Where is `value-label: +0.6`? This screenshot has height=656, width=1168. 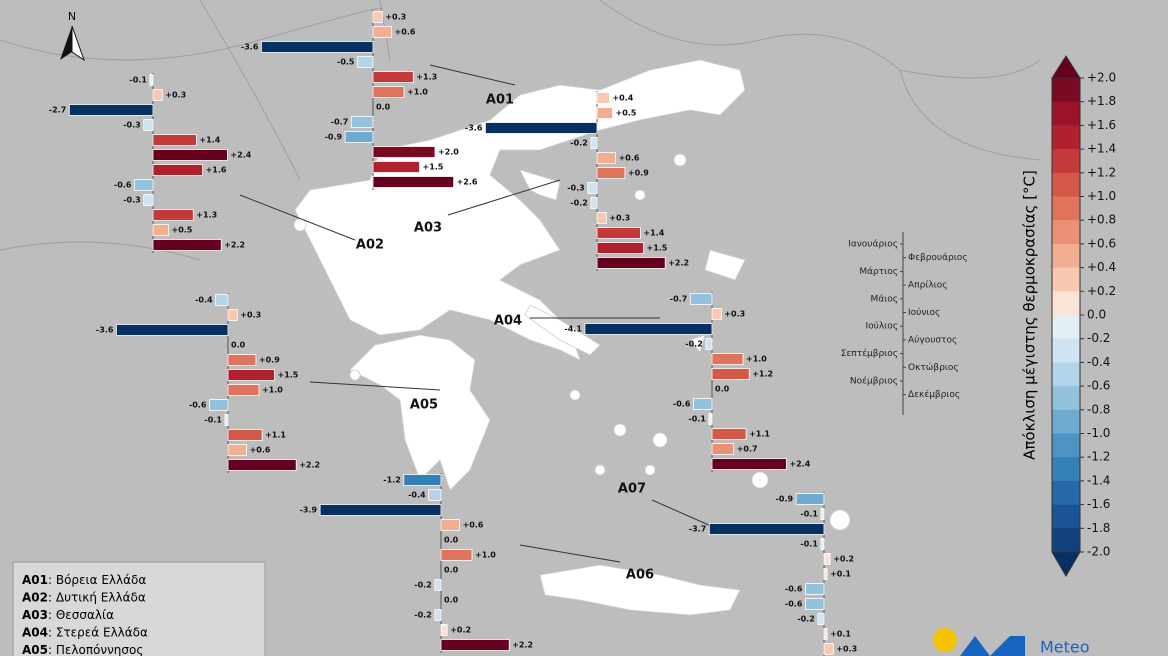 value-label: +0.6 is located at coordinates (260, 450).